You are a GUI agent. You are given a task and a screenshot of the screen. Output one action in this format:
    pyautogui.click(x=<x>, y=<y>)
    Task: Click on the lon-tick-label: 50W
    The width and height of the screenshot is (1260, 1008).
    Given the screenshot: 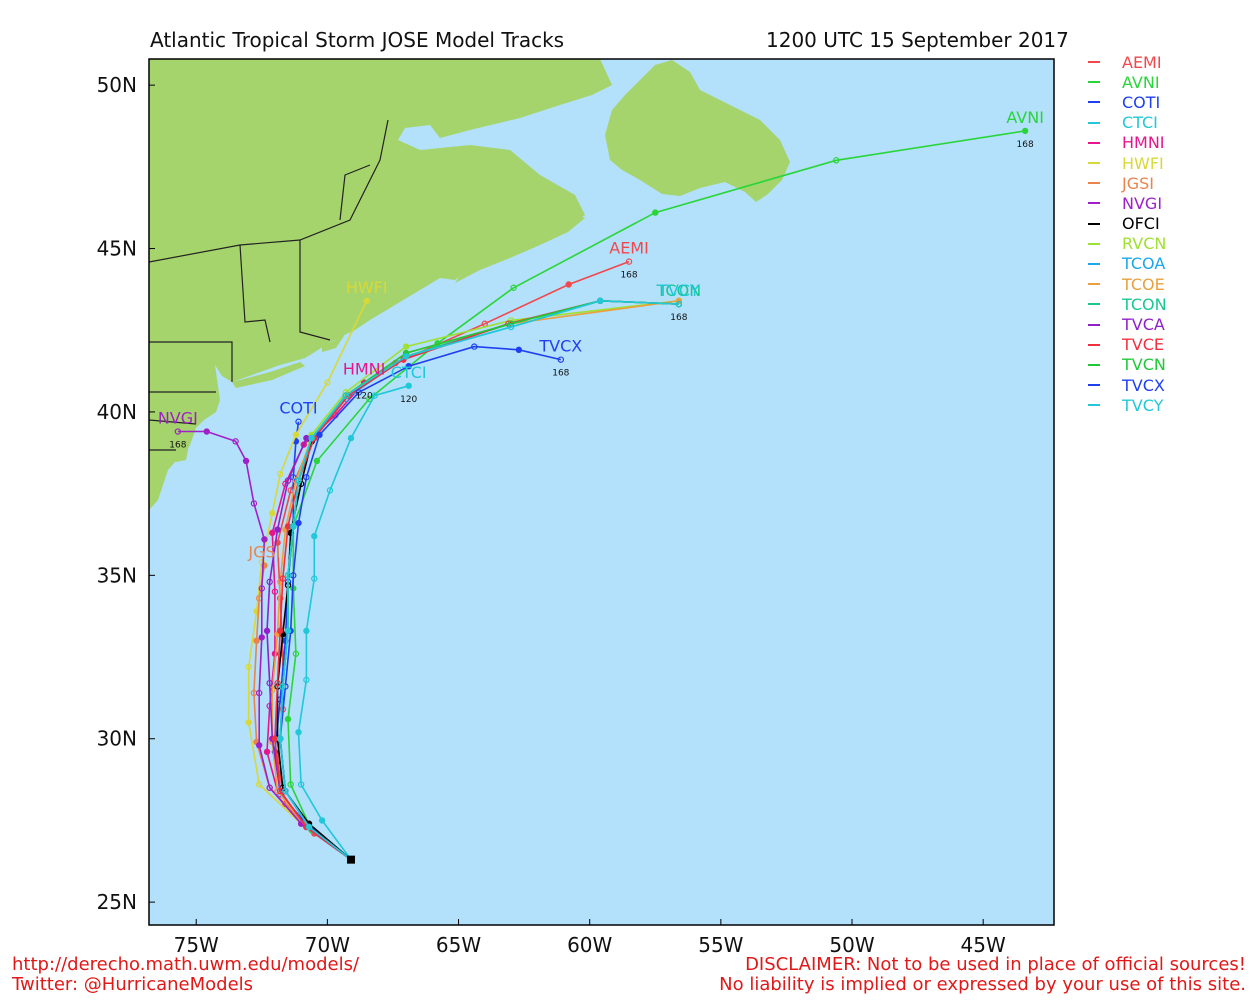 What is the action you would take?
    pyautogui.click(x=851, y=945)
    